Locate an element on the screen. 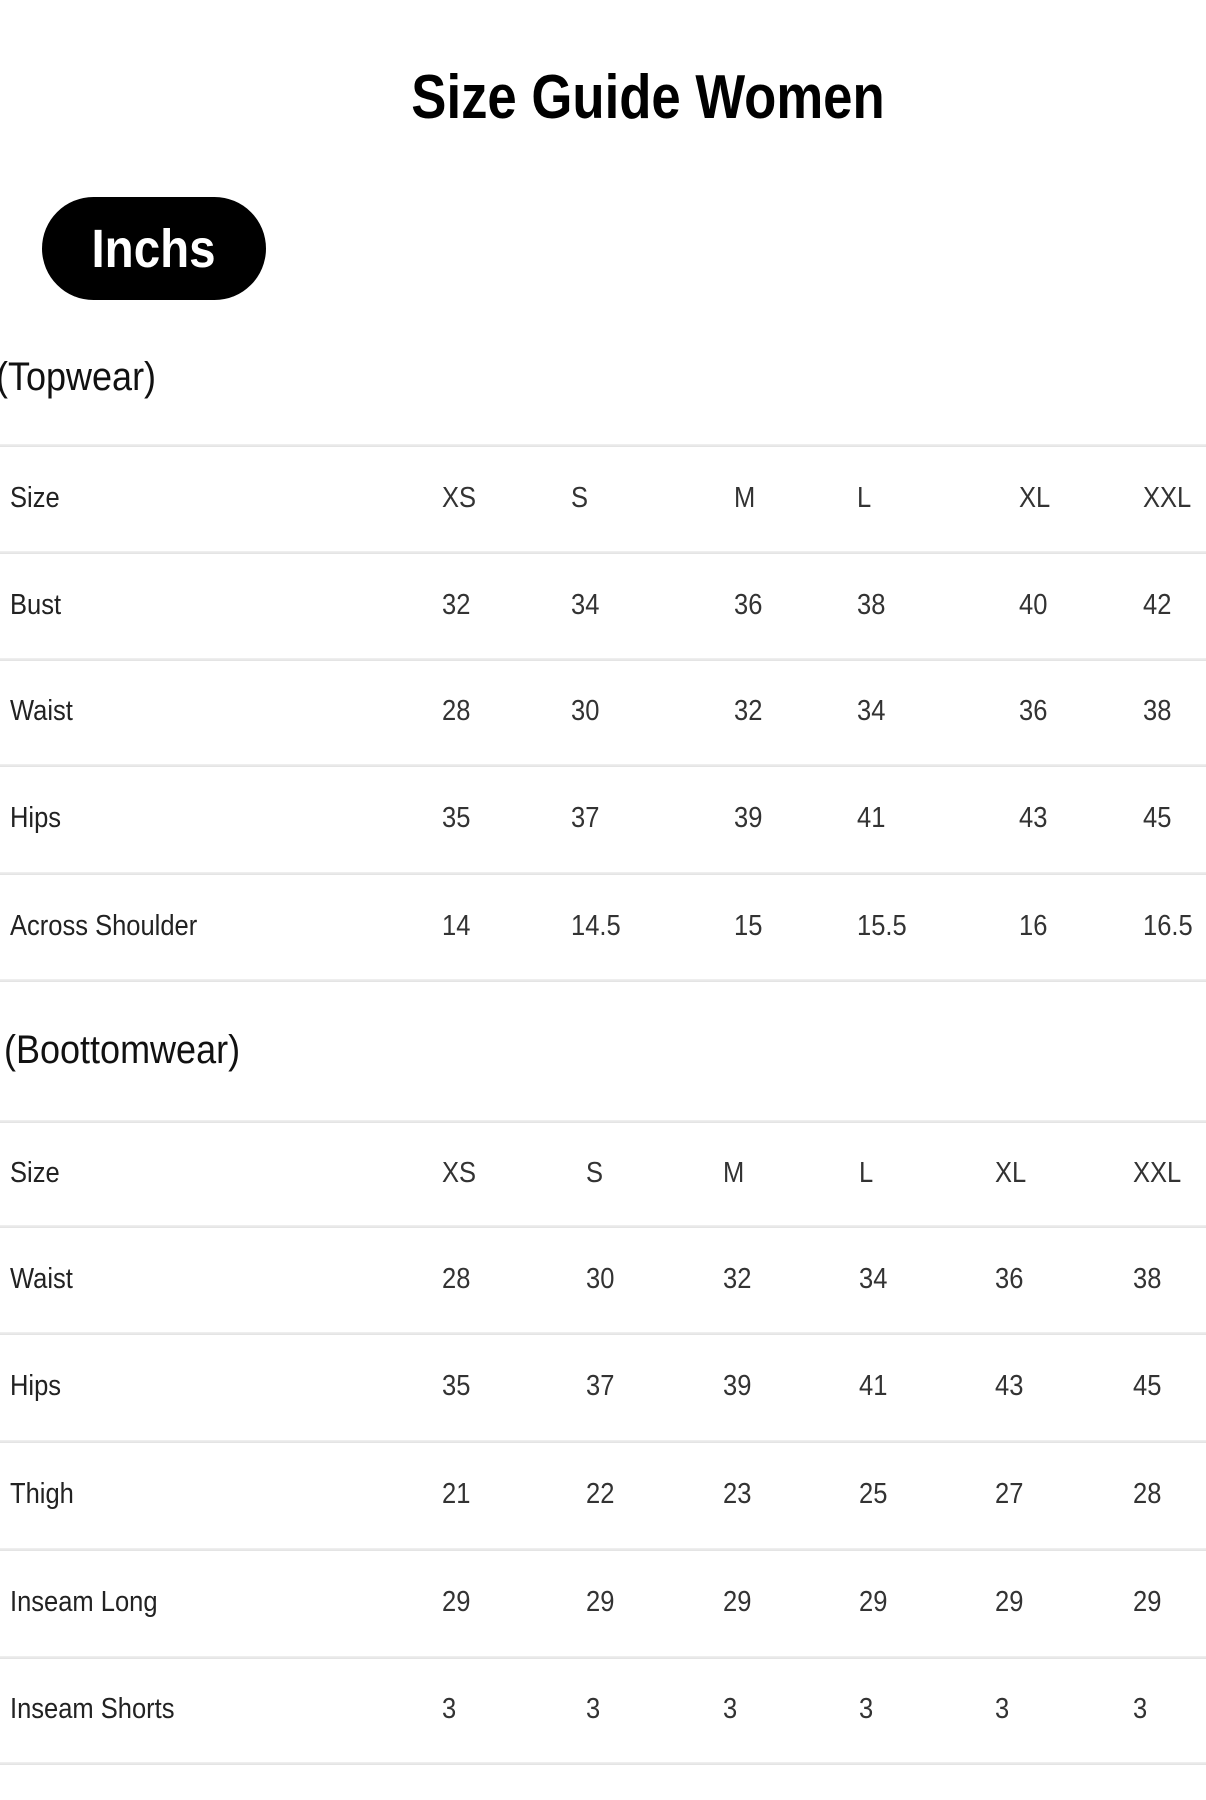 The image size is (1206, 1800). measurement-value: 16 is located at coordinates (1033, 925).